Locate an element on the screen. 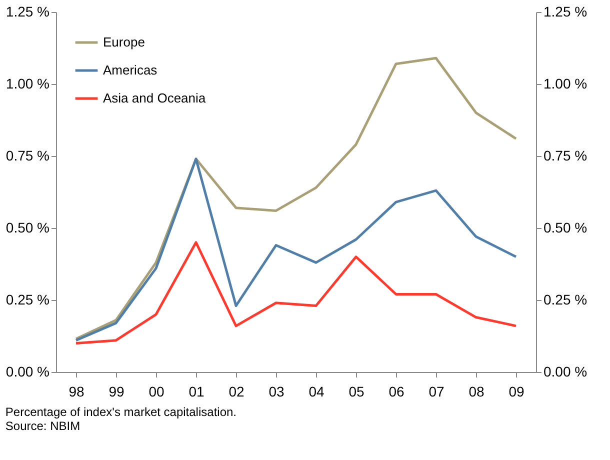 This screenshot has width=610, height=460. y2-tick-label: 0.75 % is located at coordinates (566, 156).